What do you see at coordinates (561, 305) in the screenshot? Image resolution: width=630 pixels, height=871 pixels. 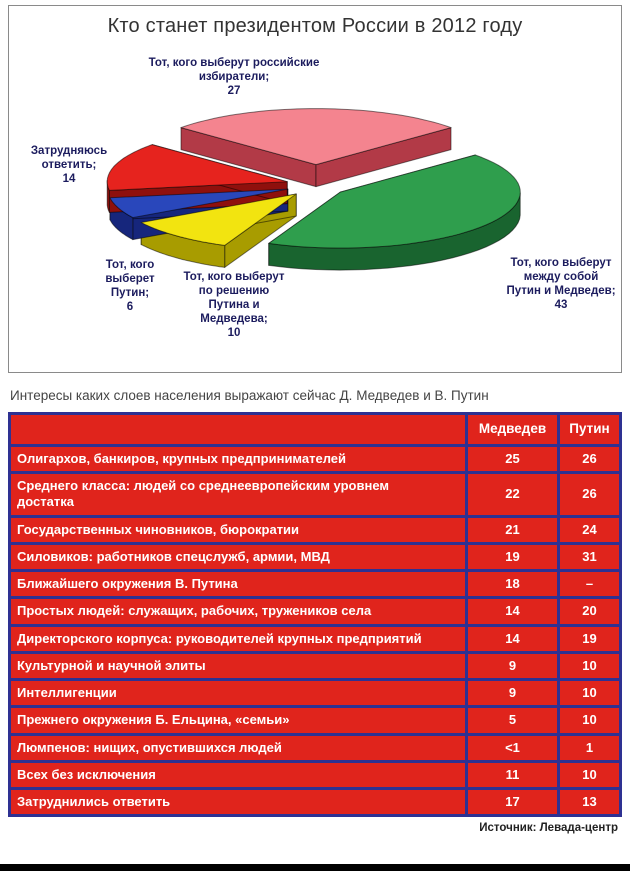 I see `pie-label-value: 43` at bounding box center [561, 305].